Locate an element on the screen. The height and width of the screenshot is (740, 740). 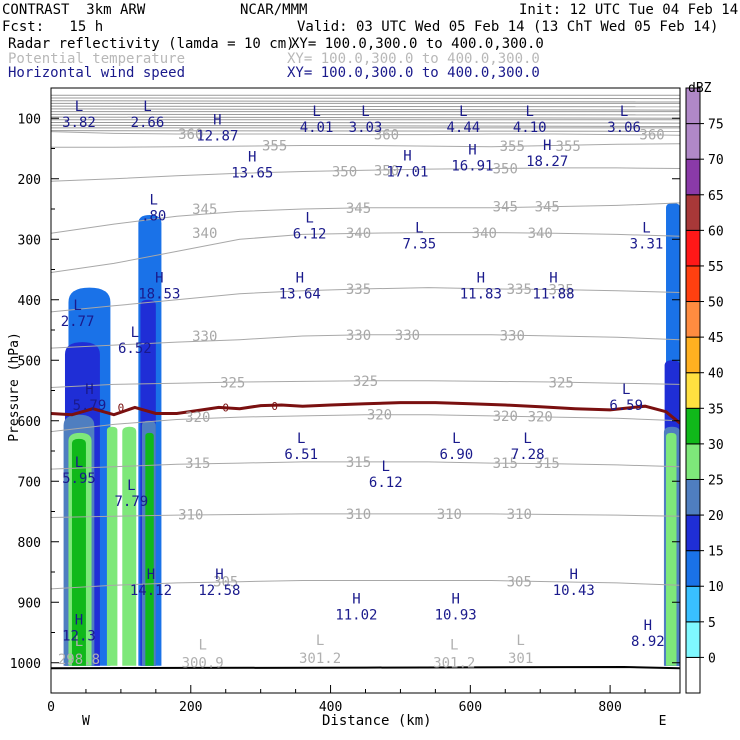
colorbar-label: 5 is located at coordinates (712, 623).